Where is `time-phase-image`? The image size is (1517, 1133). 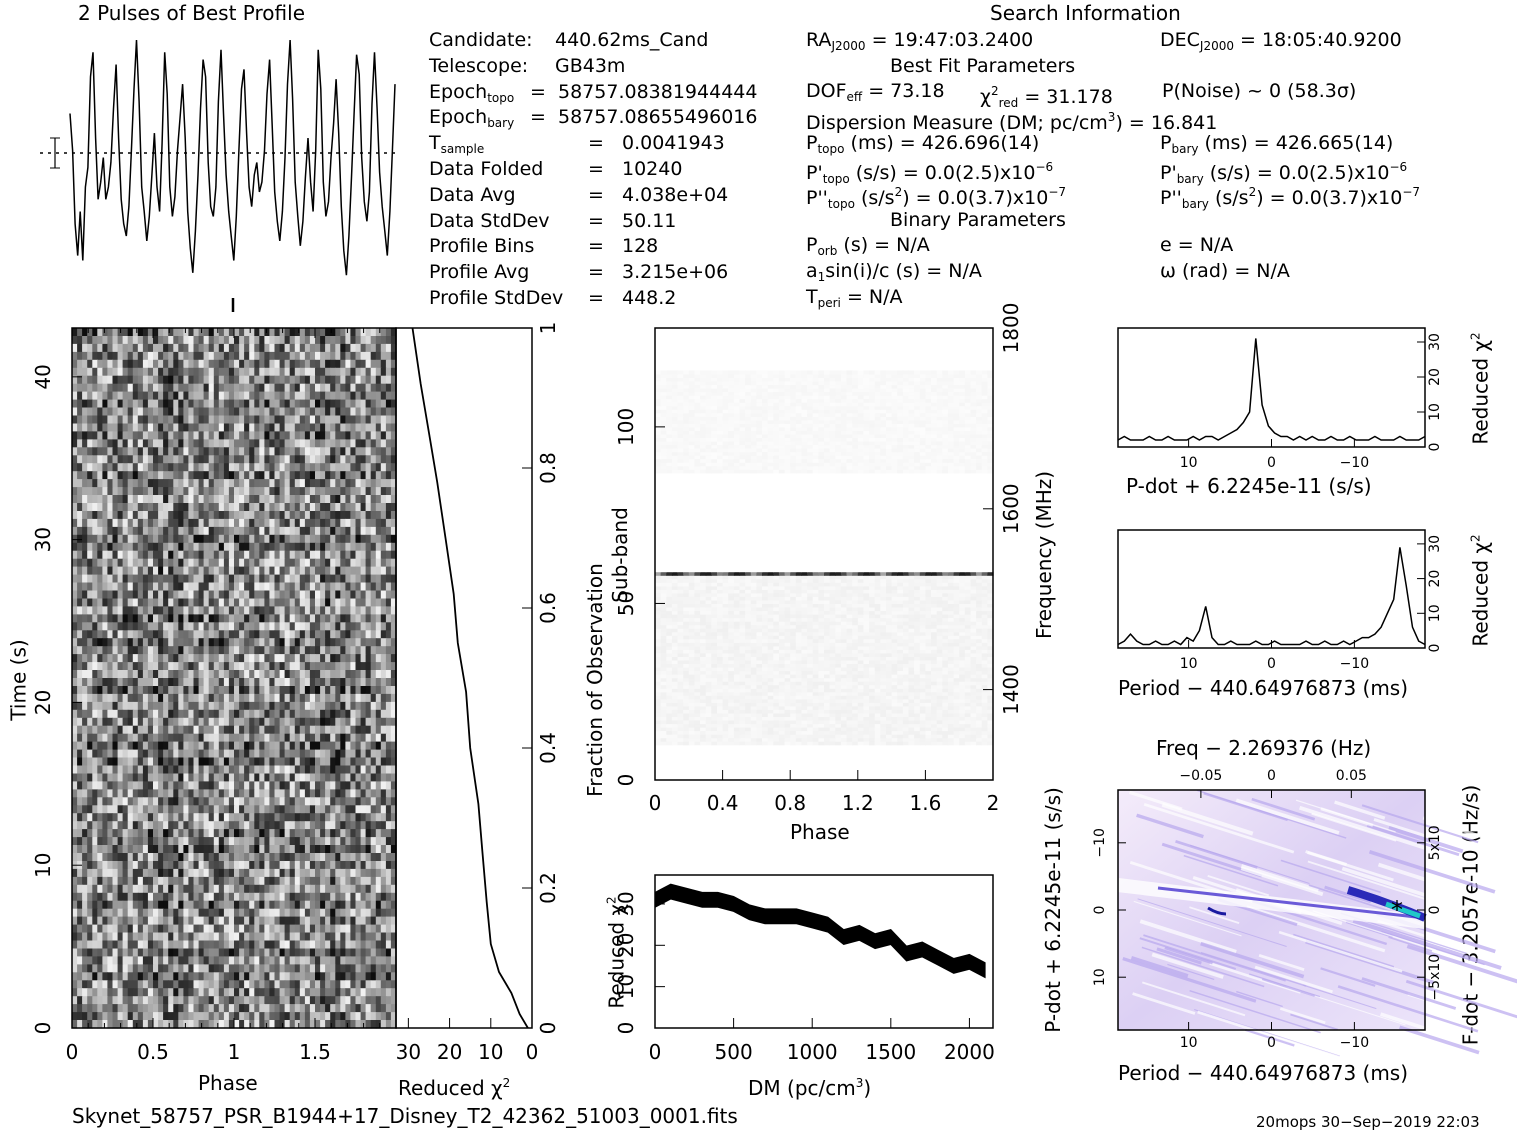
time-phase-image is located at coordinates (234, 678).